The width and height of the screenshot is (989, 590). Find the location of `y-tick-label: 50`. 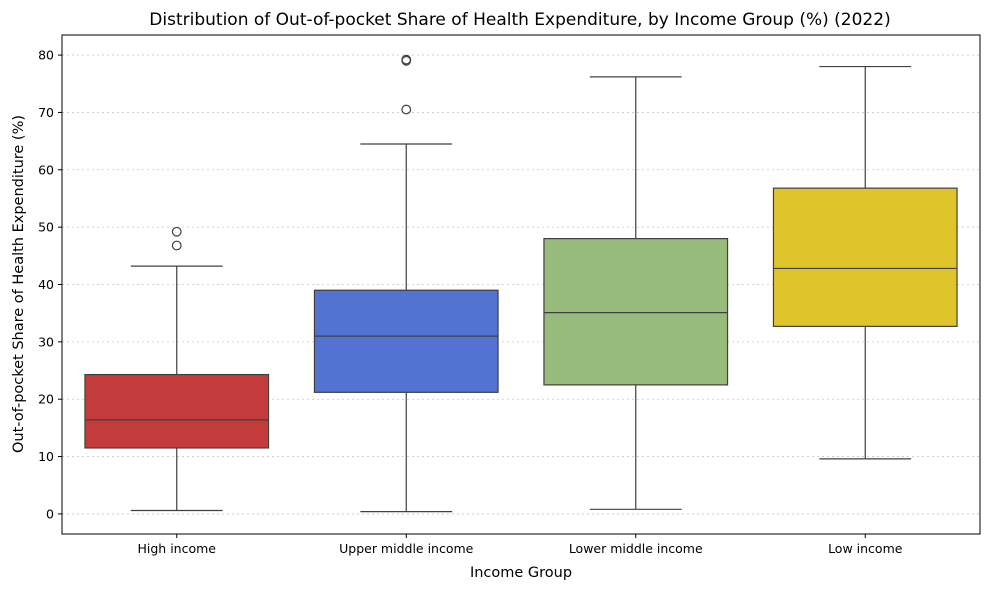

y-tick-label: 50 is located at coordinates (46, 227).